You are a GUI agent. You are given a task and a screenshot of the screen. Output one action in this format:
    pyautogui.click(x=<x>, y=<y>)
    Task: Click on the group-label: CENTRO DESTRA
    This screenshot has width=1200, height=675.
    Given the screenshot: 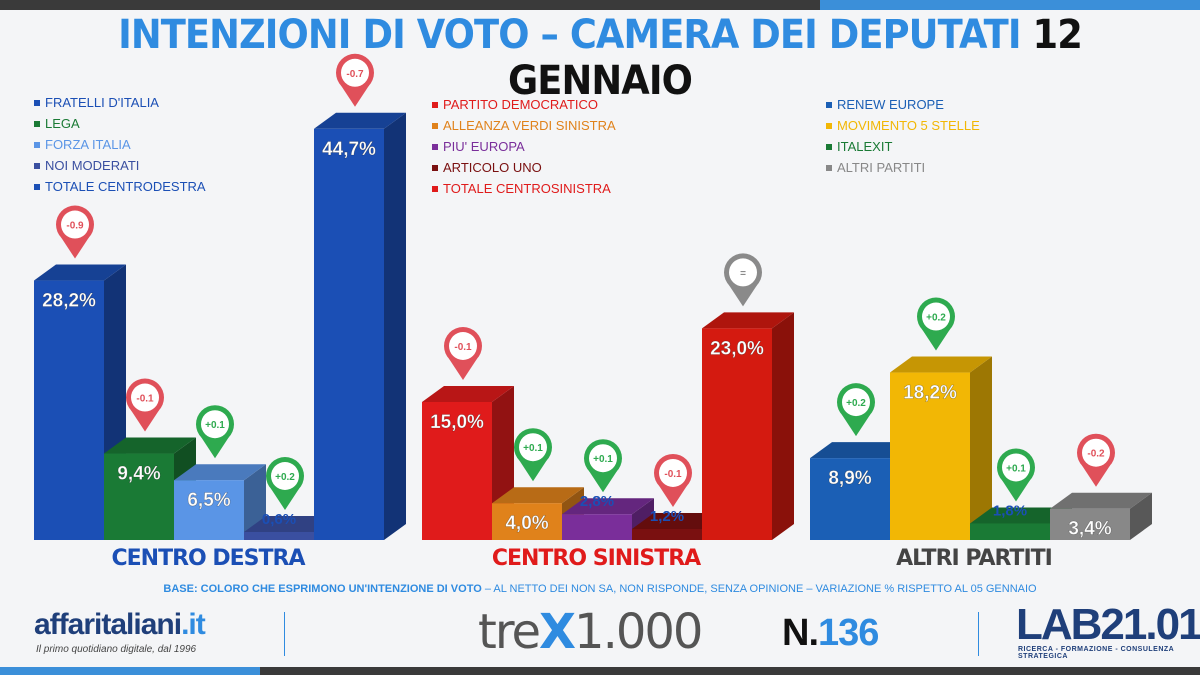 What is the action you would take?
    pyautogui.click(x=208, y=558)
    